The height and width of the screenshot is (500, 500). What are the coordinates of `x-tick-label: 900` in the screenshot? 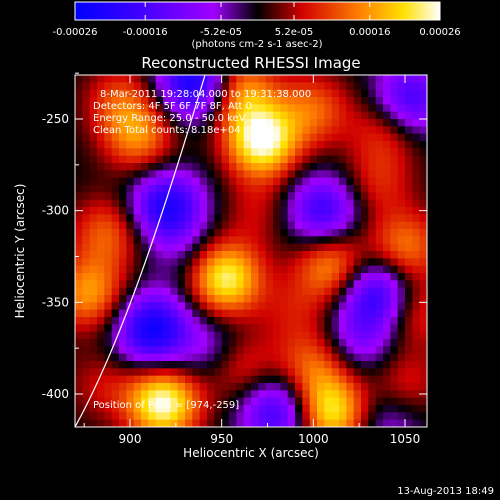 It's located at (130, 439).